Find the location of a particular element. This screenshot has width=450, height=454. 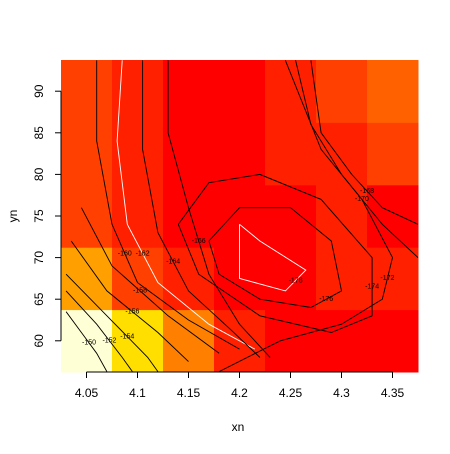

x-tick-label: 4.25 is located at coordinates (291, 393).